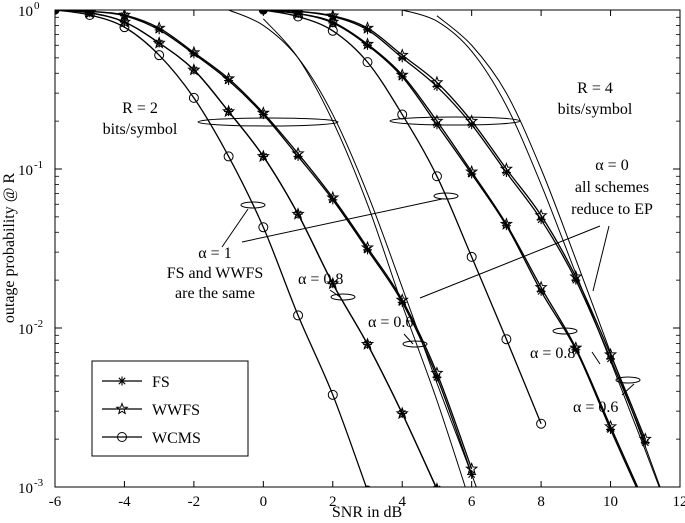 The height and width of the screenshot is (523, 685). What do you see at coordinates (39, 483) in the screenshot?
I see `y-tick-exp-3: -3` at bounding box center [39, 483].